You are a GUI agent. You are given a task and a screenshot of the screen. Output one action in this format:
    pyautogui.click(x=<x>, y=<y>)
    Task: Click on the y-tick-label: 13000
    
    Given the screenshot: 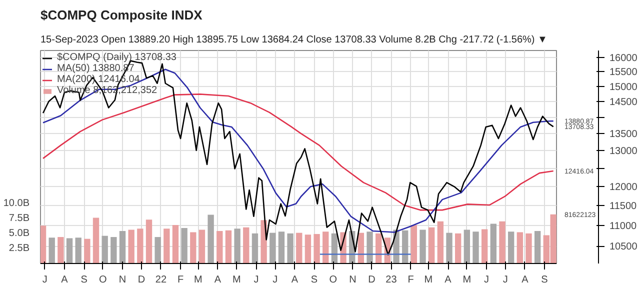 What is the action you would take?
    pyautogui.click(x=624, y=151)
    